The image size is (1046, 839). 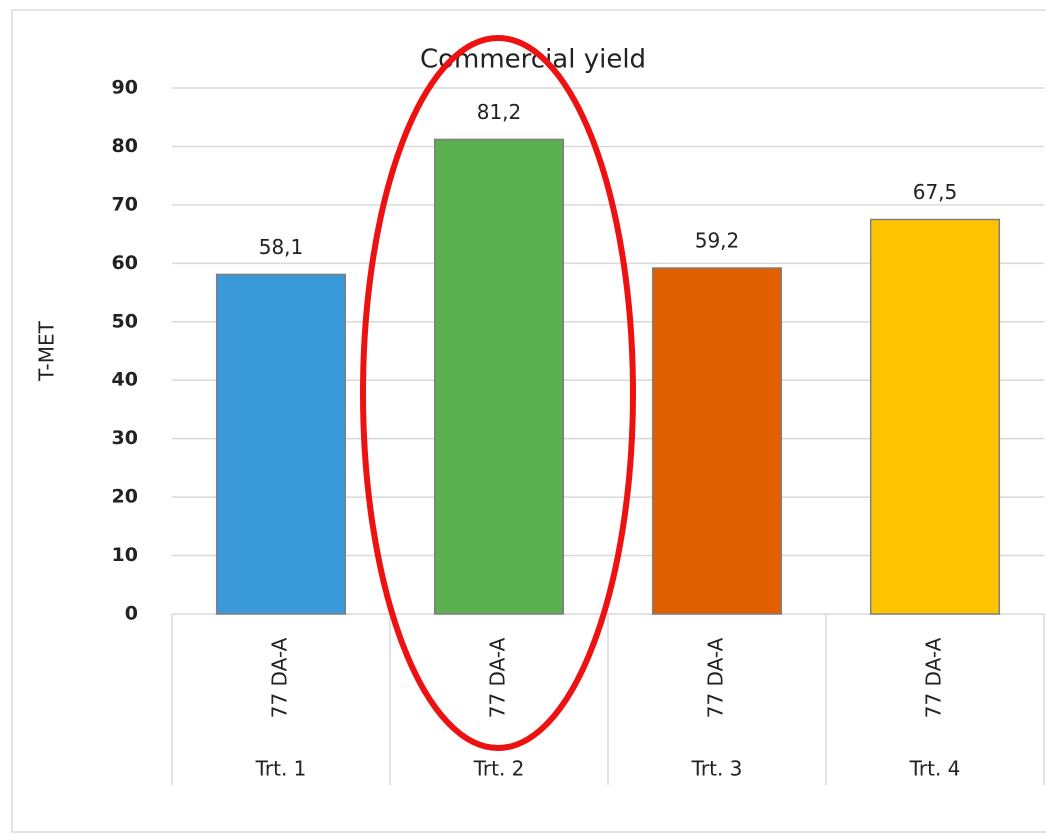 What do you see at coordinates (281, 769) in the screenshot?
I see `x-group-label: Trt. 1` at bounding box center [281, 769].